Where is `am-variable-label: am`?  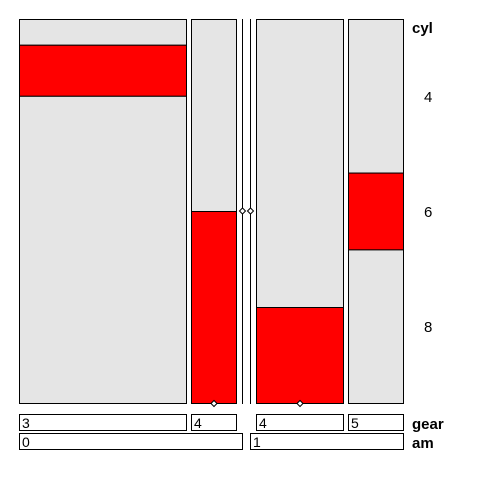
am-variable-label: am is located at coordinates (423, 443).